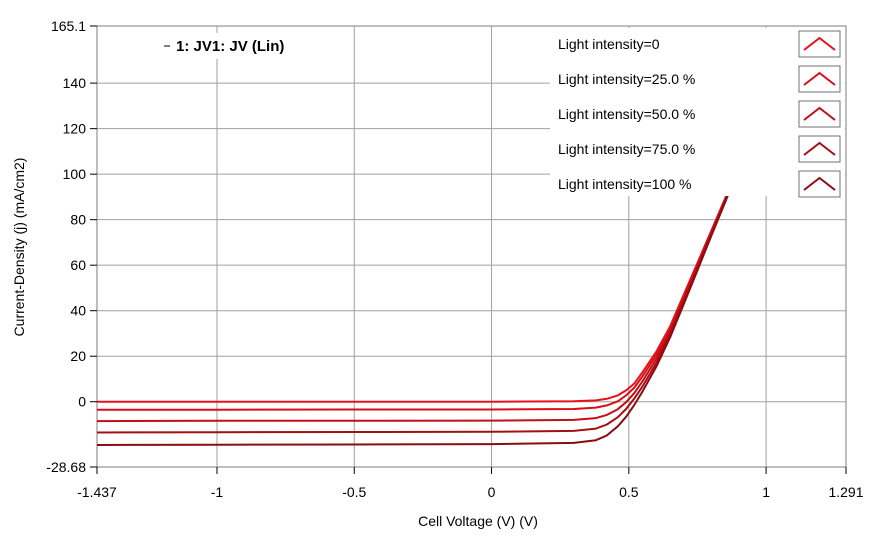 The height and width of the screenshot is (540, 880). I want to click on legend-background, so click(697, 112).